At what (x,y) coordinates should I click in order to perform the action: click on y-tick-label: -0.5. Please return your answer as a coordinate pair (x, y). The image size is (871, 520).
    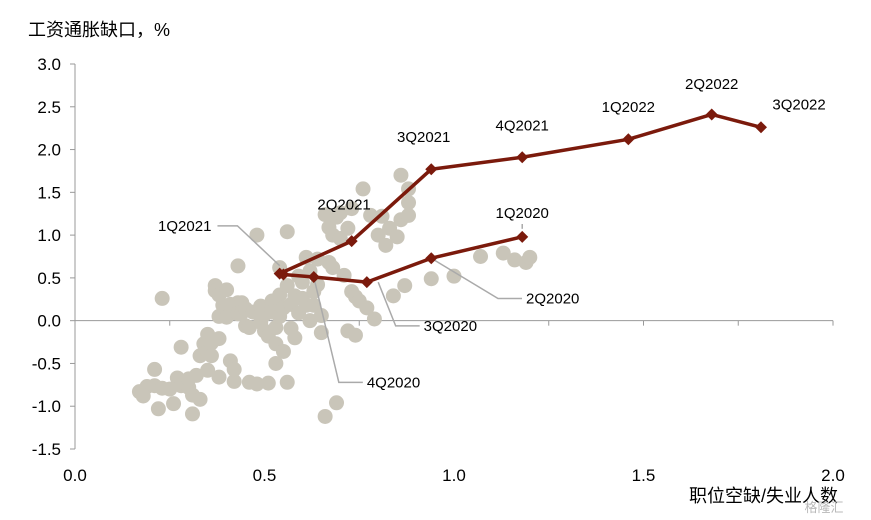
    Looking at the image, I should click on (46, 363).